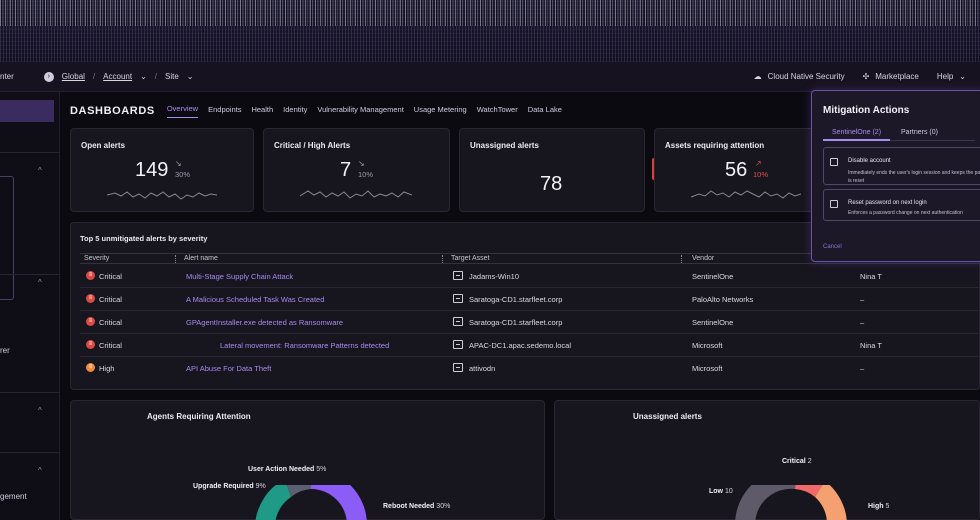 Image resolution: width=980 pixels, height=520 pixels. I want to click on critical-segment, so click(810, 491).